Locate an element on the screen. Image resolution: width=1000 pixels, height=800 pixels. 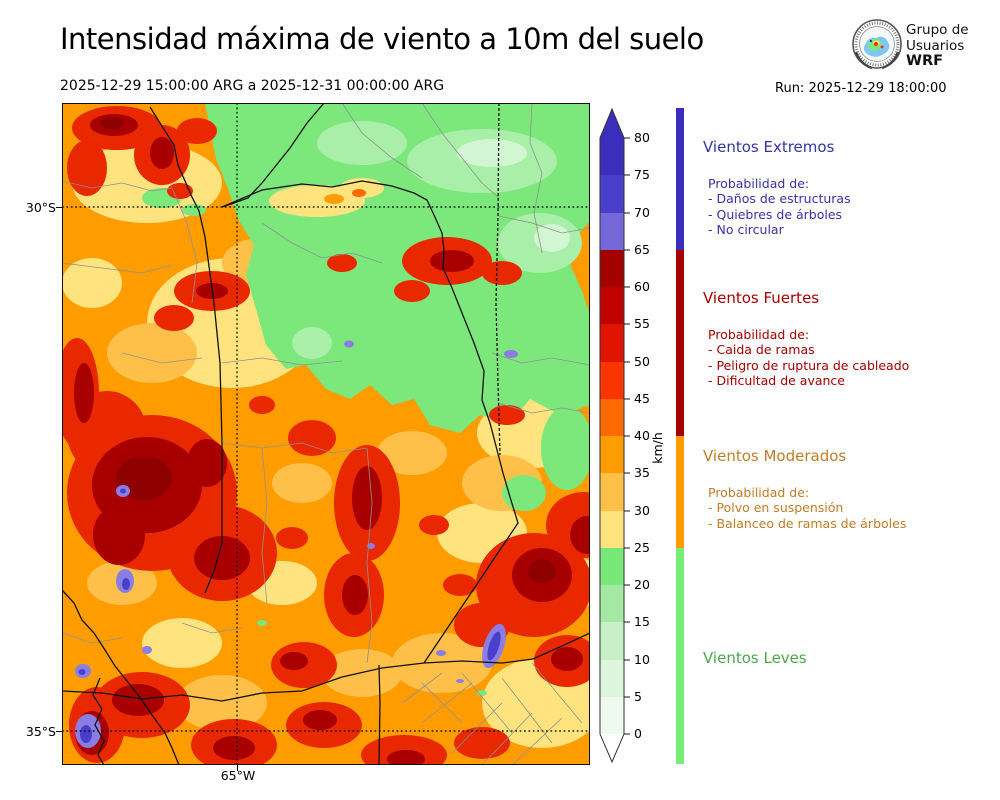
logo-line2: Usuarios is located at coordinates (935, 45).